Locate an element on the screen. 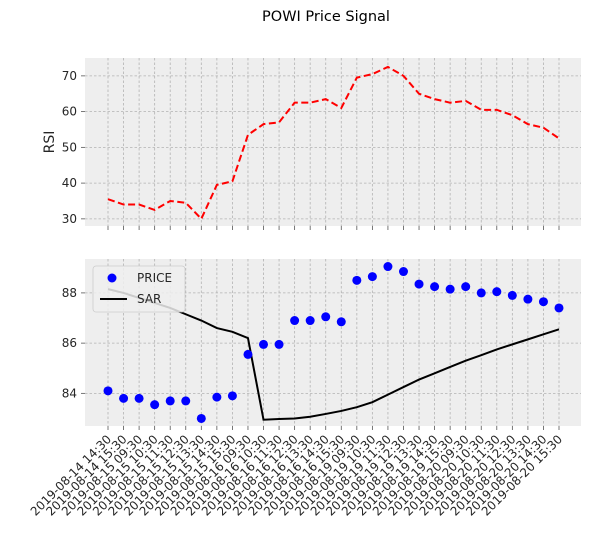 The height and width of the screenshot is (540, 591). rsi-ytick-label: 70 is located at coordinates (69, 76).